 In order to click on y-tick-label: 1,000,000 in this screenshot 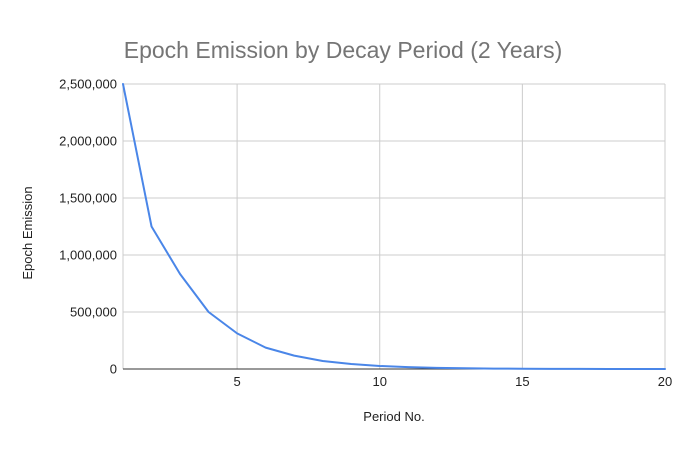, I will do `click(88, 255)`.